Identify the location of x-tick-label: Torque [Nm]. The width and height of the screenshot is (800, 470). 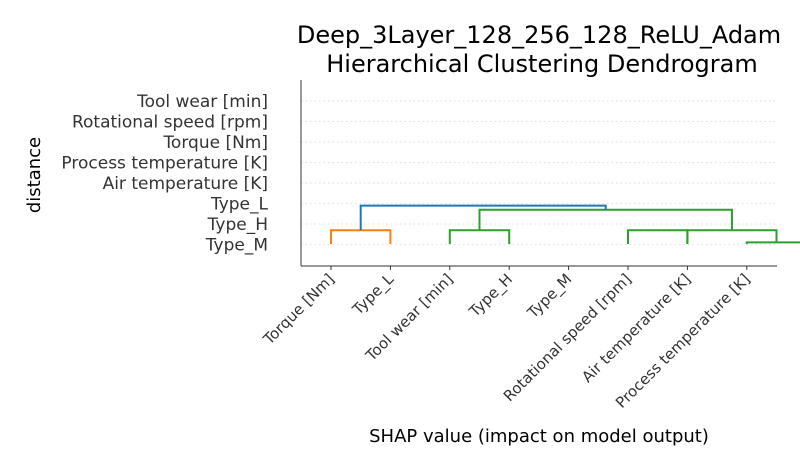
(298, 309).